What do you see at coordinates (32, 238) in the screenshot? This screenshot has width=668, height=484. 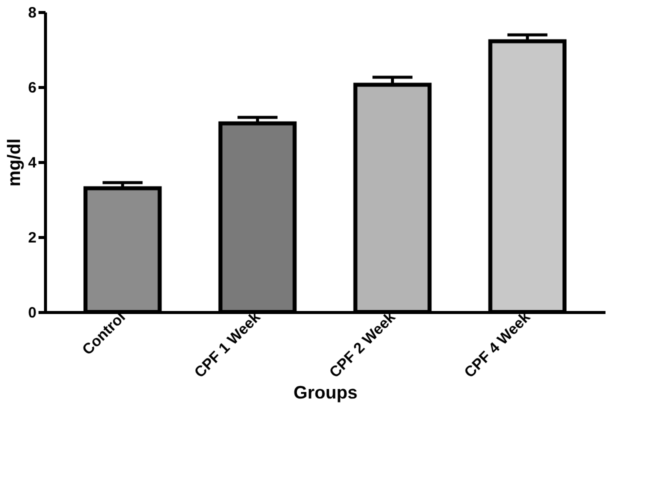 I see `y-tick-label: 2` at bounding box center [32, 238].